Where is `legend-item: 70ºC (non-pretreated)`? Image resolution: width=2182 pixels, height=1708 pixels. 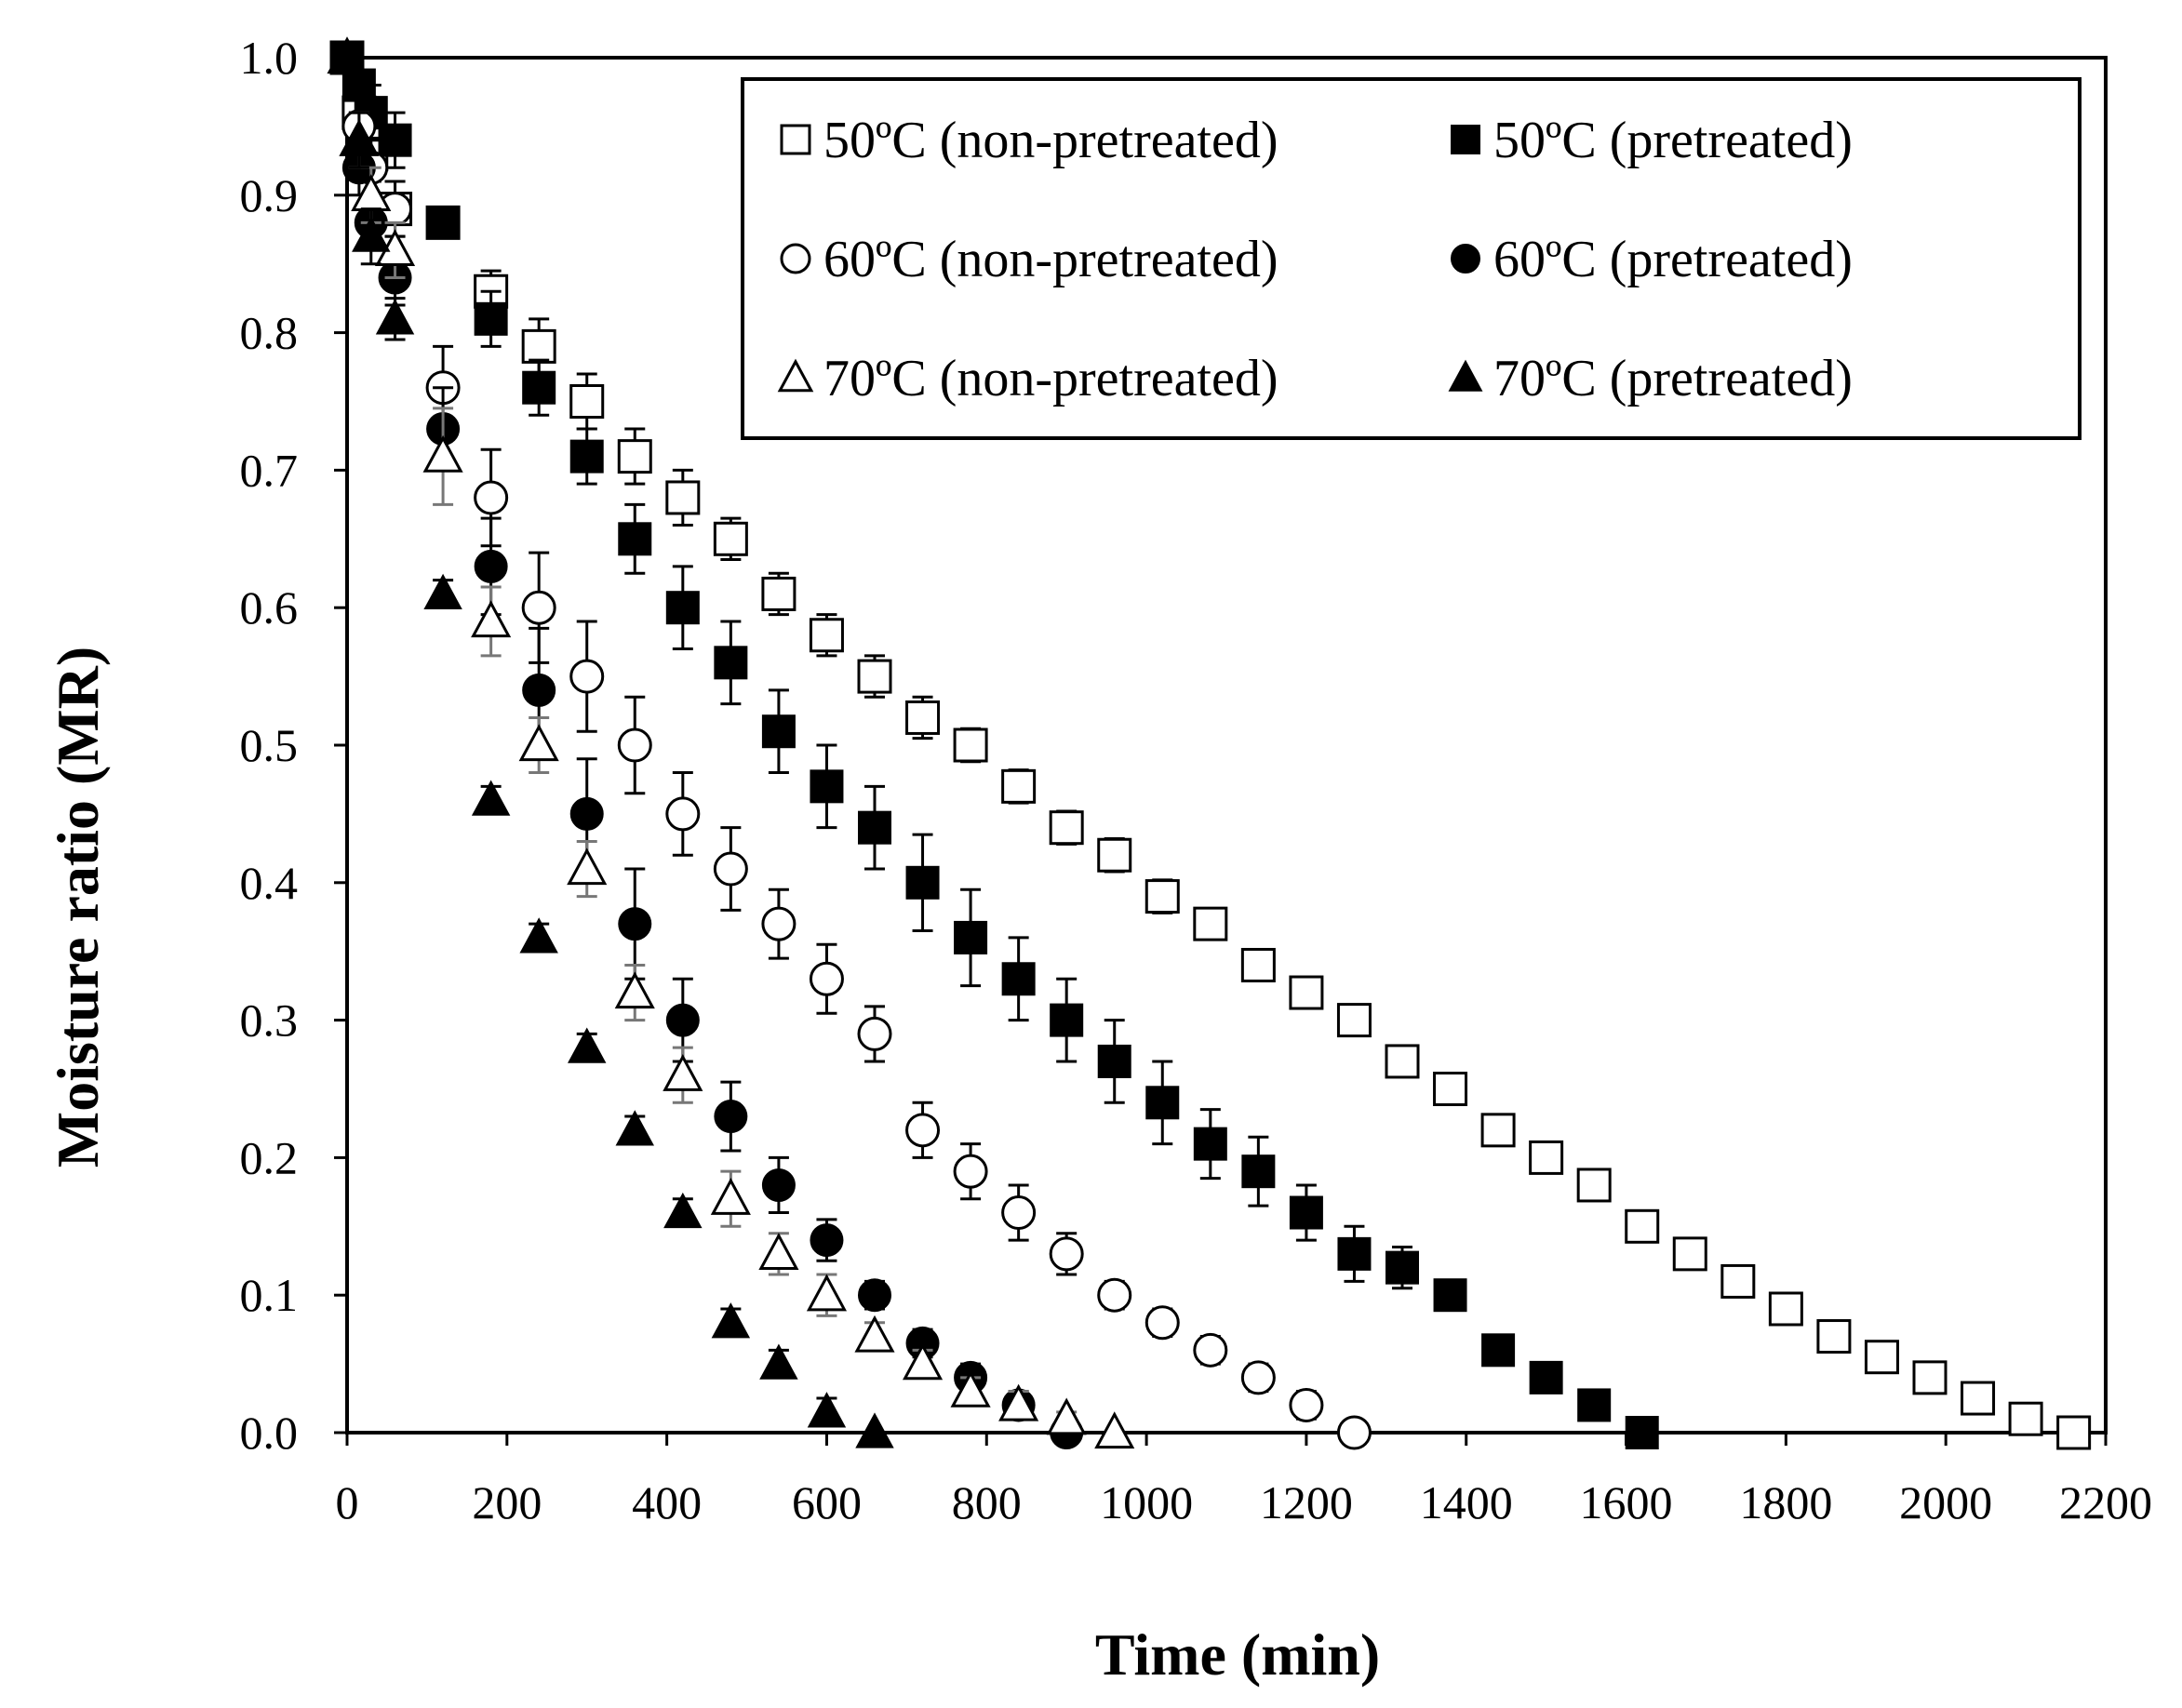 legend-item: 70ºC (non-pretreated) is located at coordinates (1027, 378).